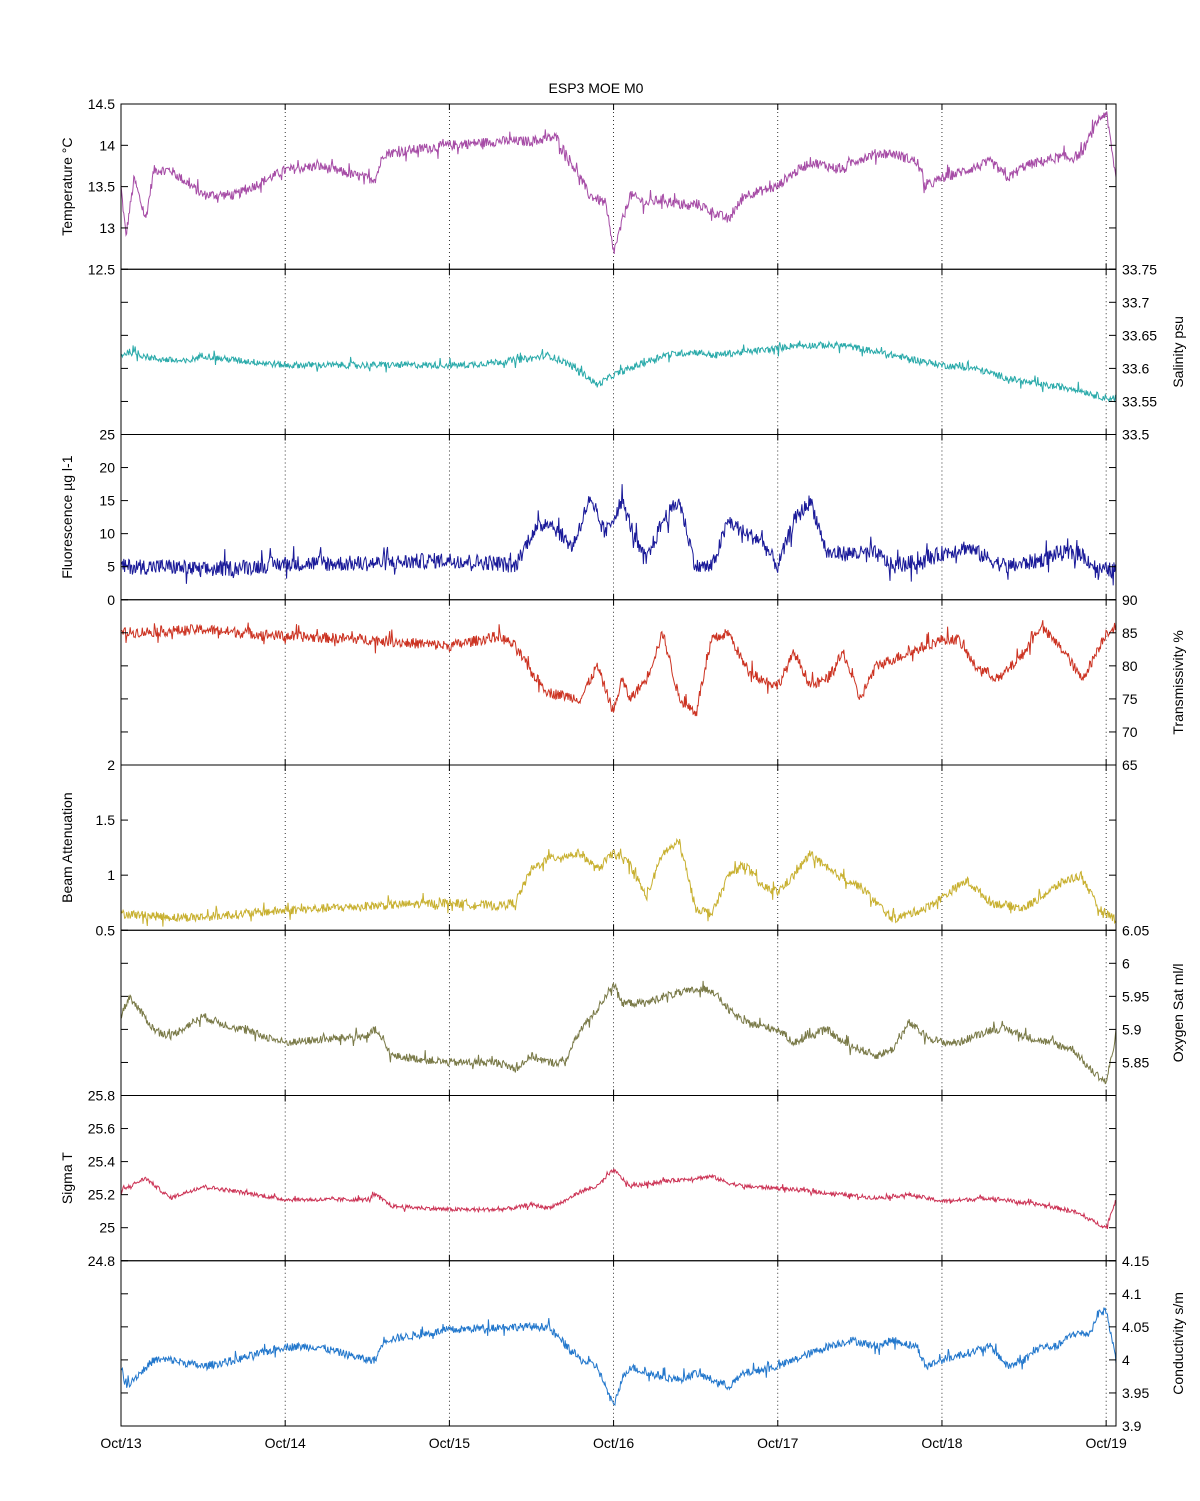 Image resolution: width=1200 pixels, height=1501 pixels. Describe the element at coordinates (1135, 435) in the screenshot. I see `y-tick-label: 33.5` at that location.